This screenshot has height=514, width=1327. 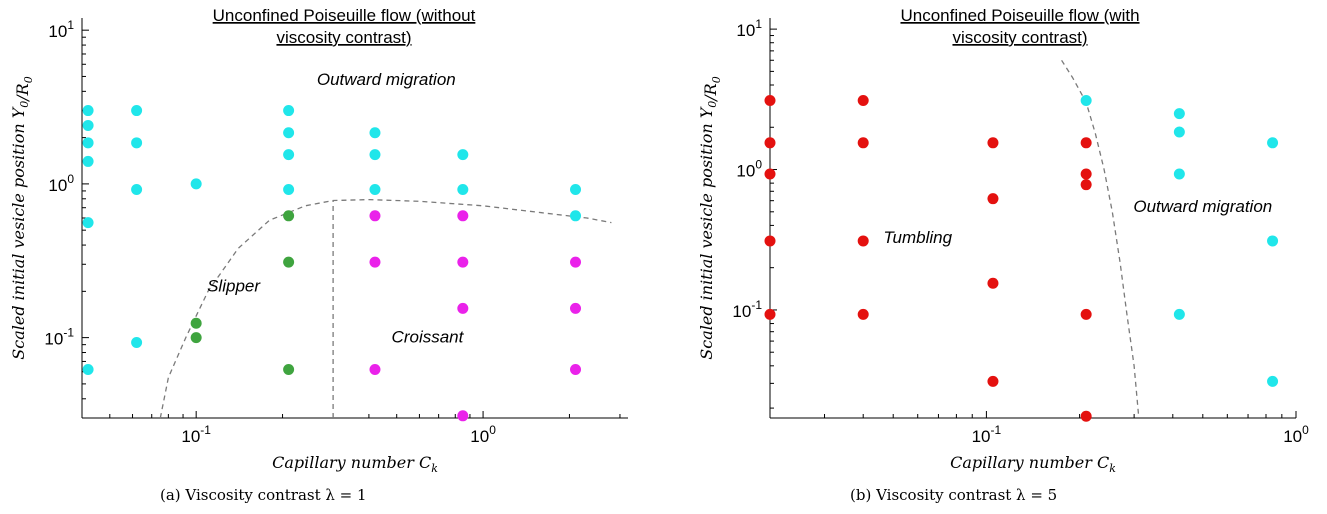 What do you see at coordinates (1019, 15) in the screenshot?
I see `chart-title-line: Unconfined Poiseuille flow (with` at bounding box center [1019, 15].